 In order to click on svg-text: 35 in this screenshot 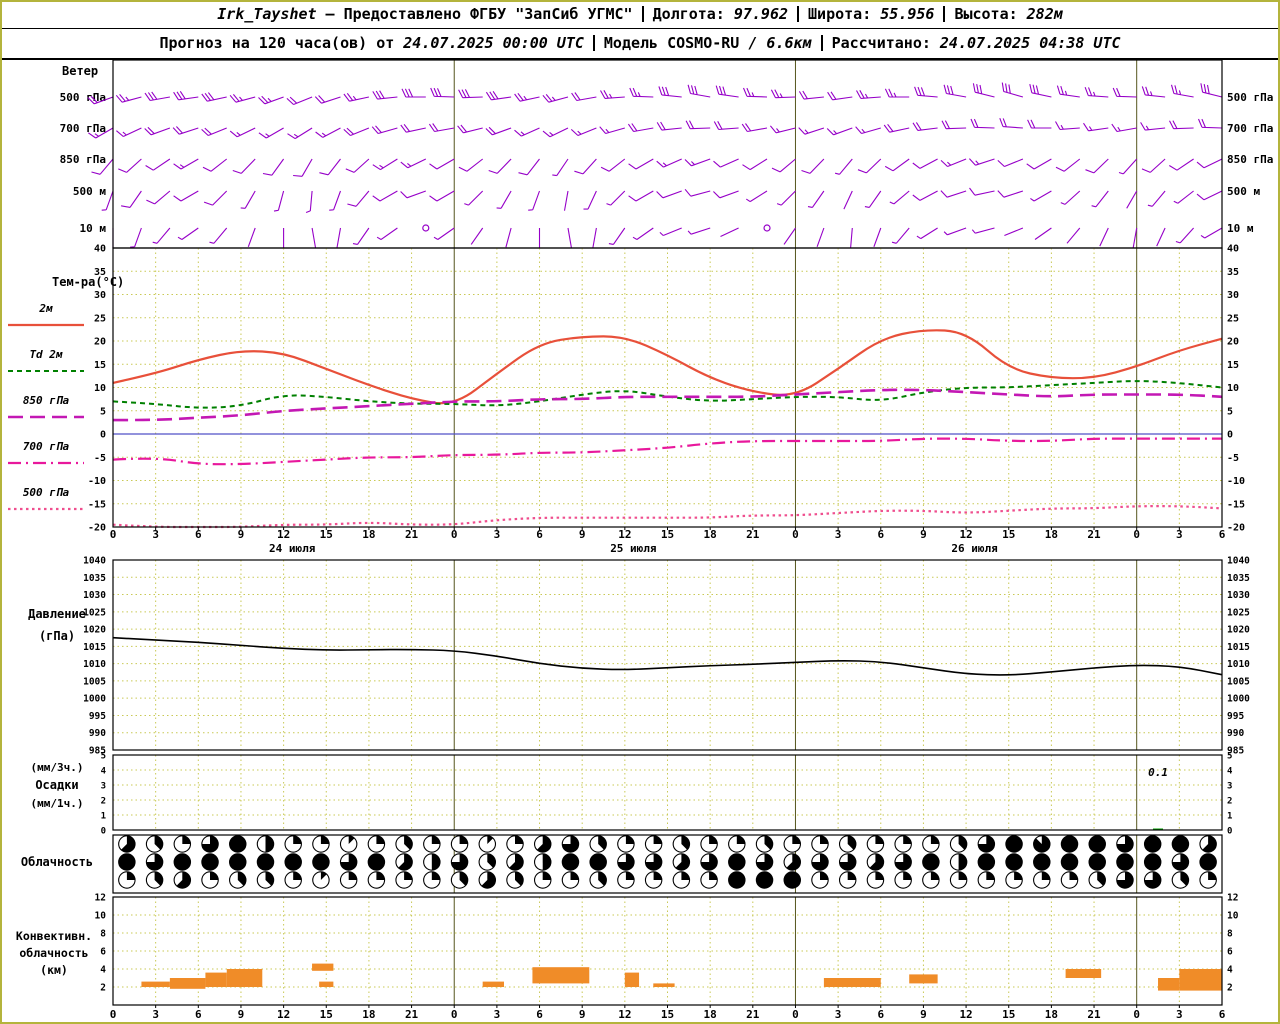, I will do `click(100, 272)`.